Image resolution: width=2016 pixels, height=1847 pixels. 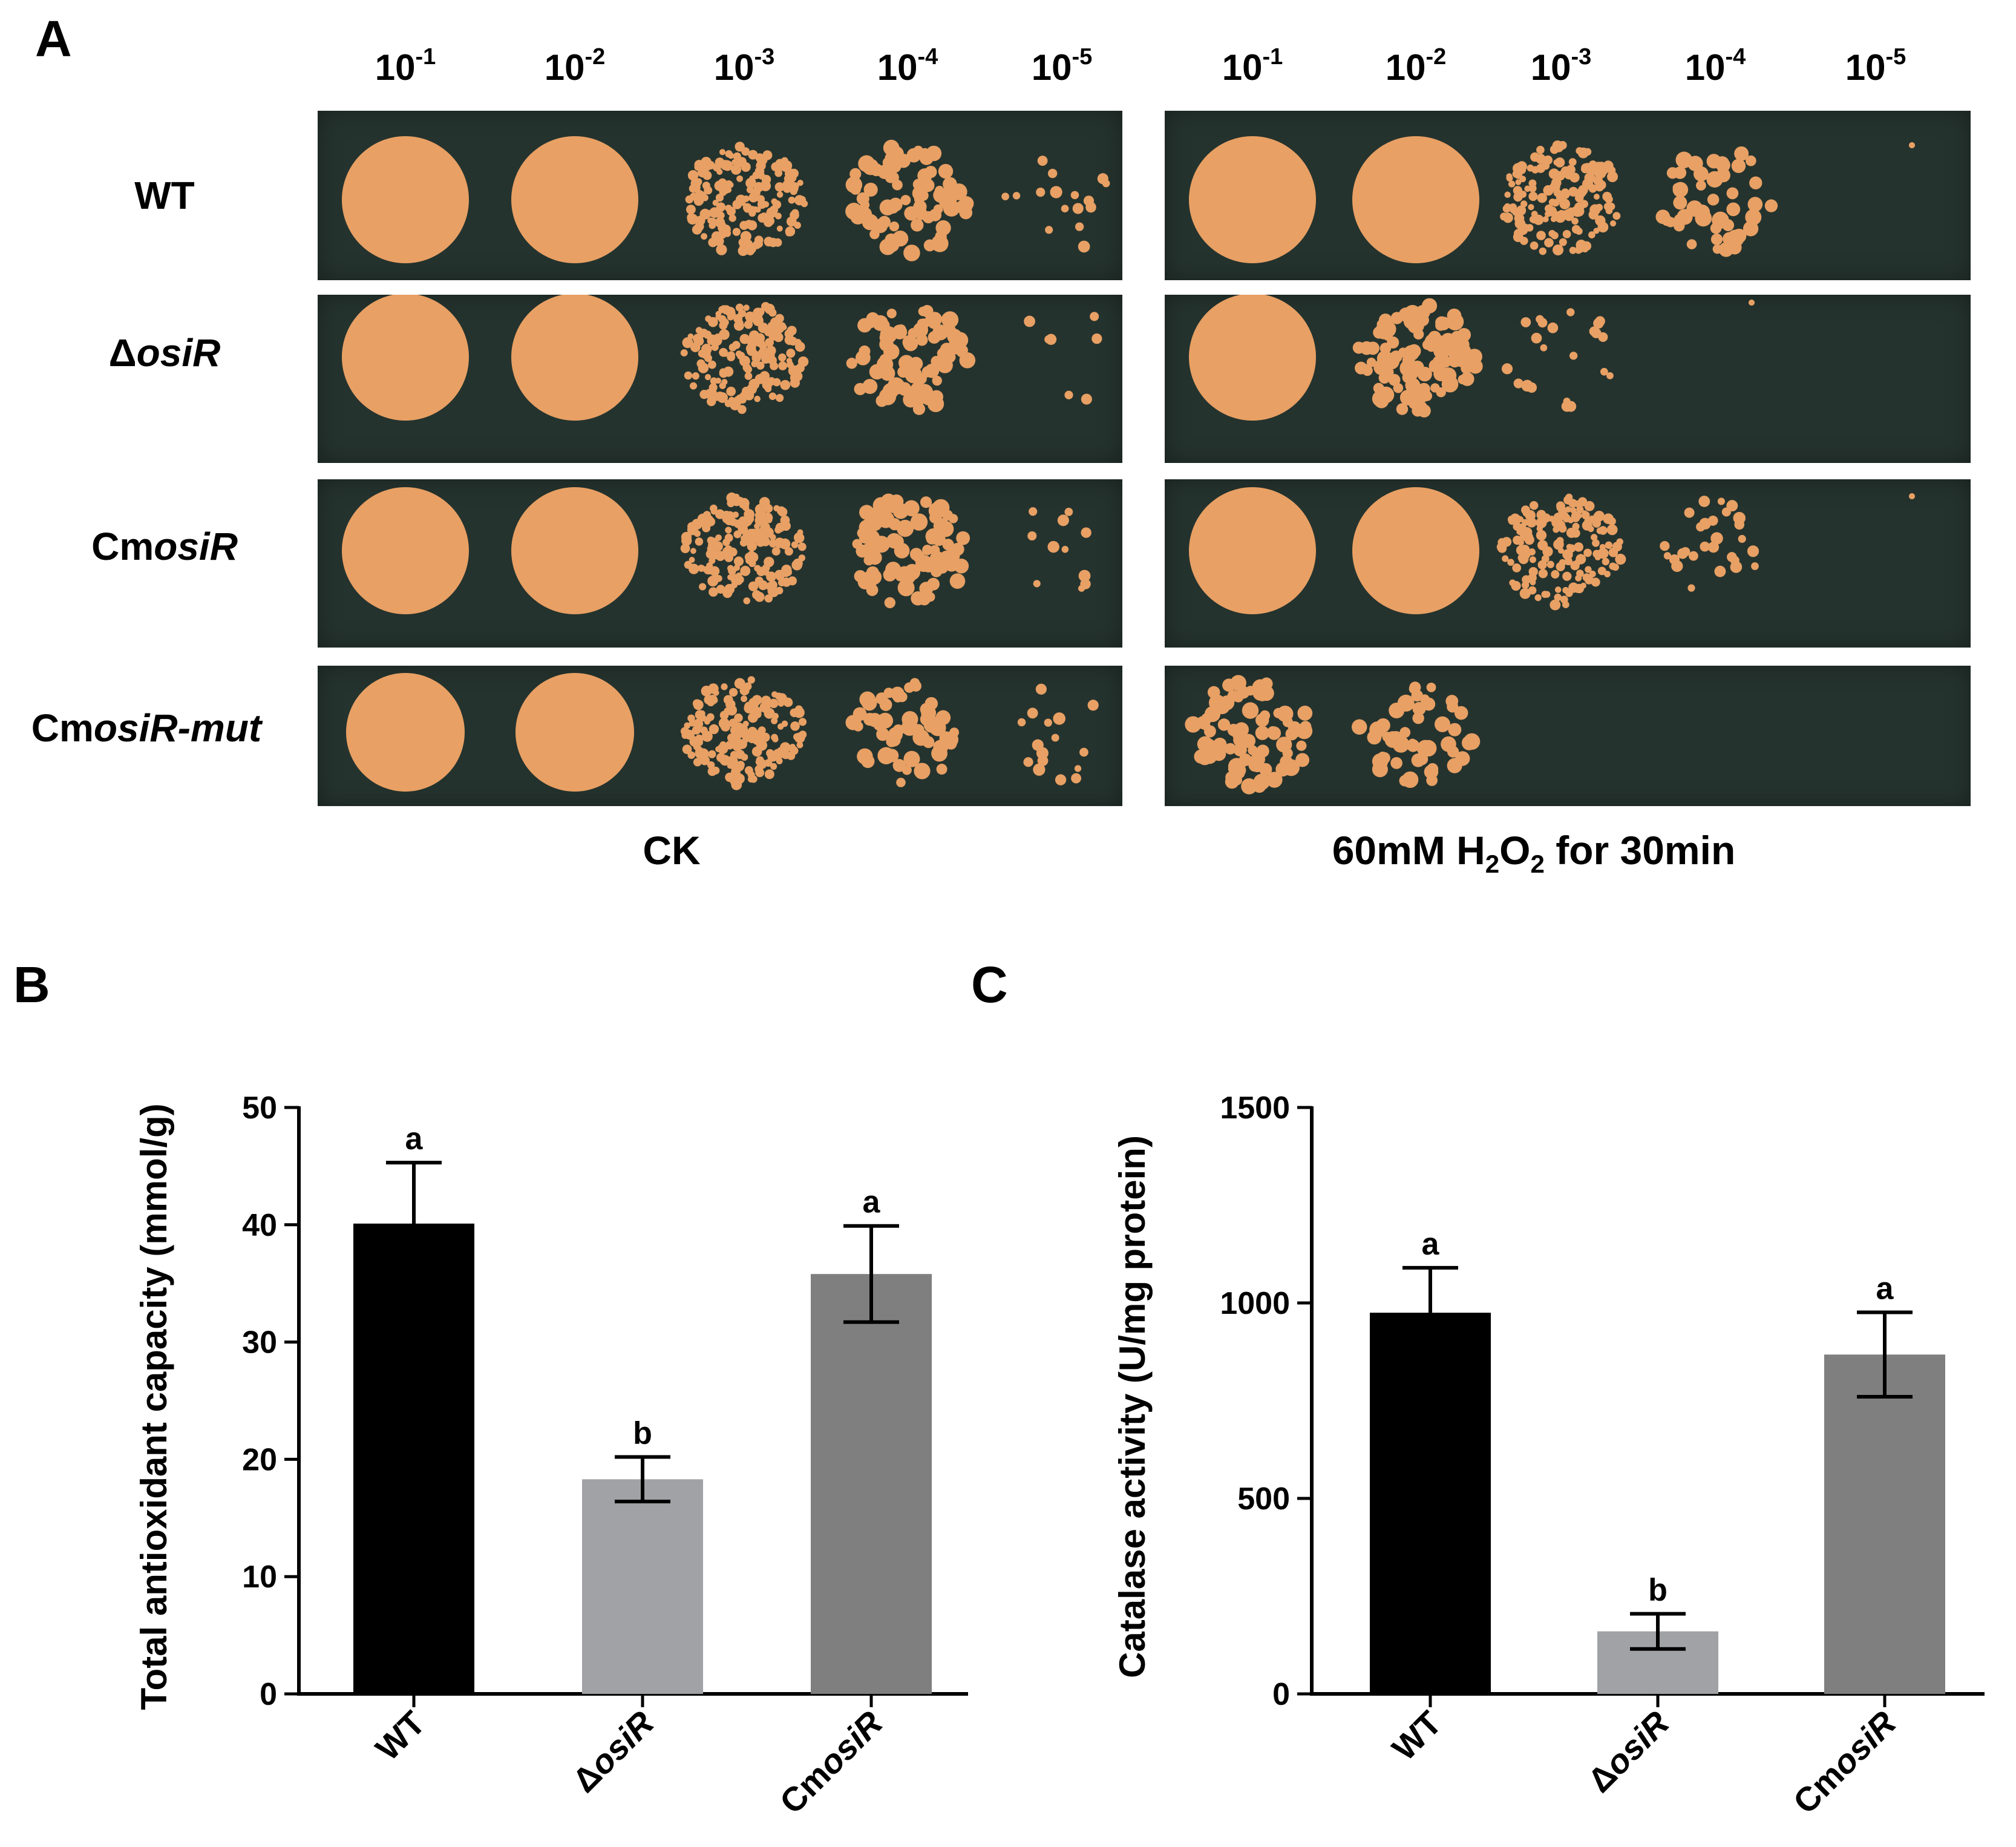 What do you see at coordinates (259, 1108) in the screenshot?
I see `y-tick-label: 50` at bounding box center [259, 1108].